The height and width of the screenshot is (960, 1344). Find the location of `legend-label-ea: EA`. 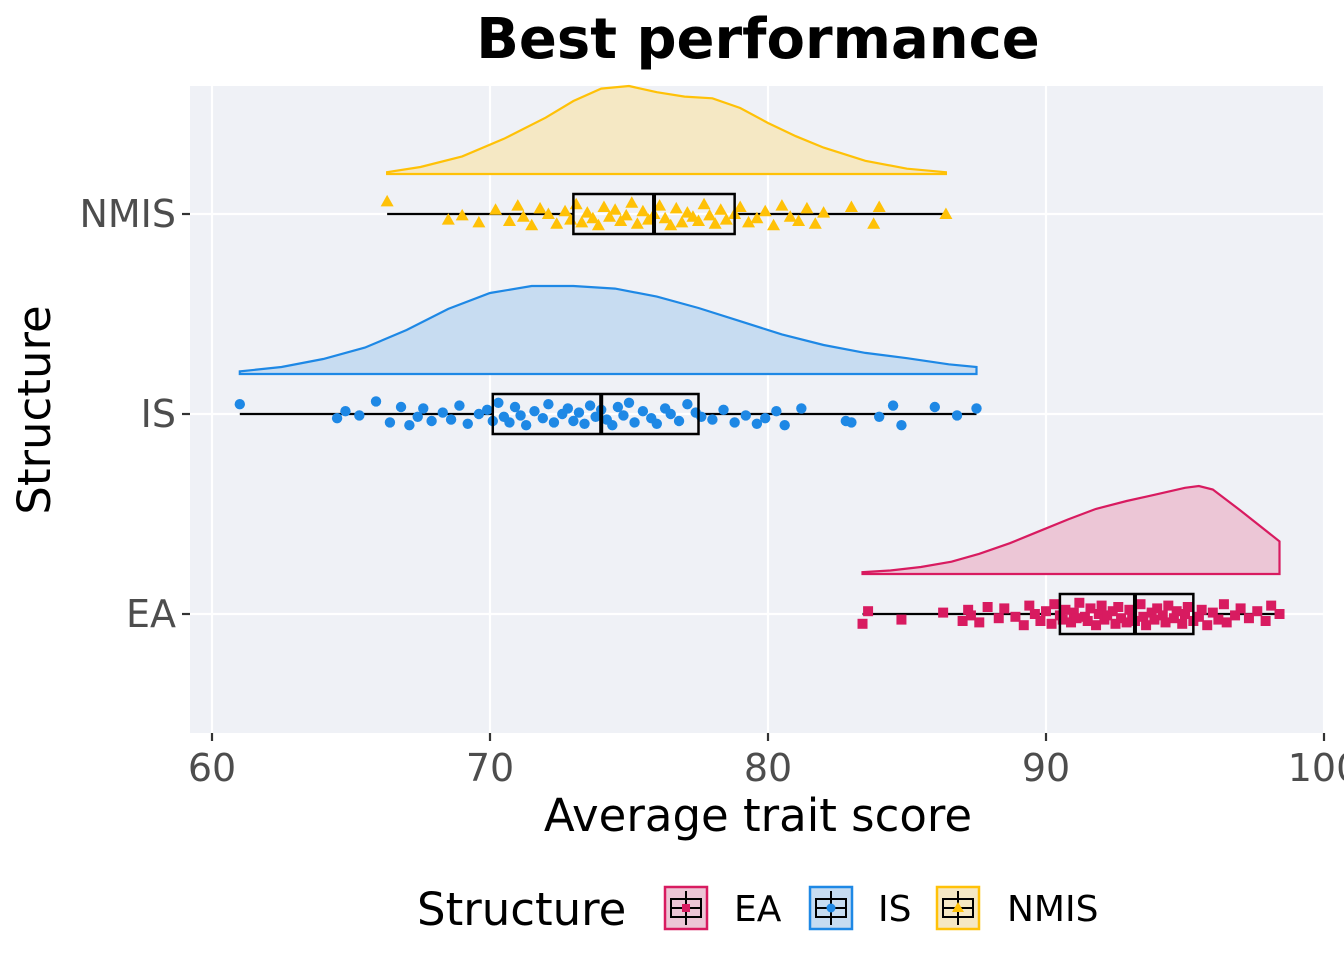

legend-label-ea: EA is located at coordinates (758, 909).